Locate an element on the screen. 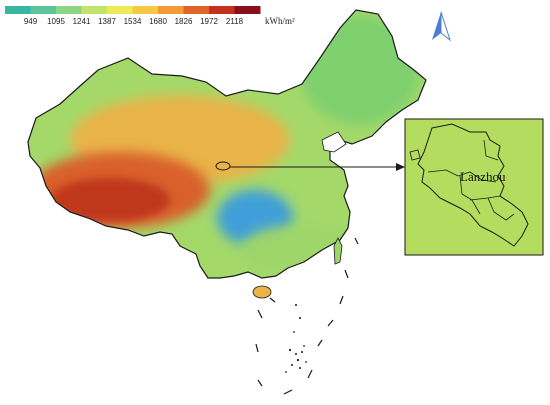 This screenshot has height=405, width=550. legend-tick-label: 2118 is located at coordinates (235, 21).